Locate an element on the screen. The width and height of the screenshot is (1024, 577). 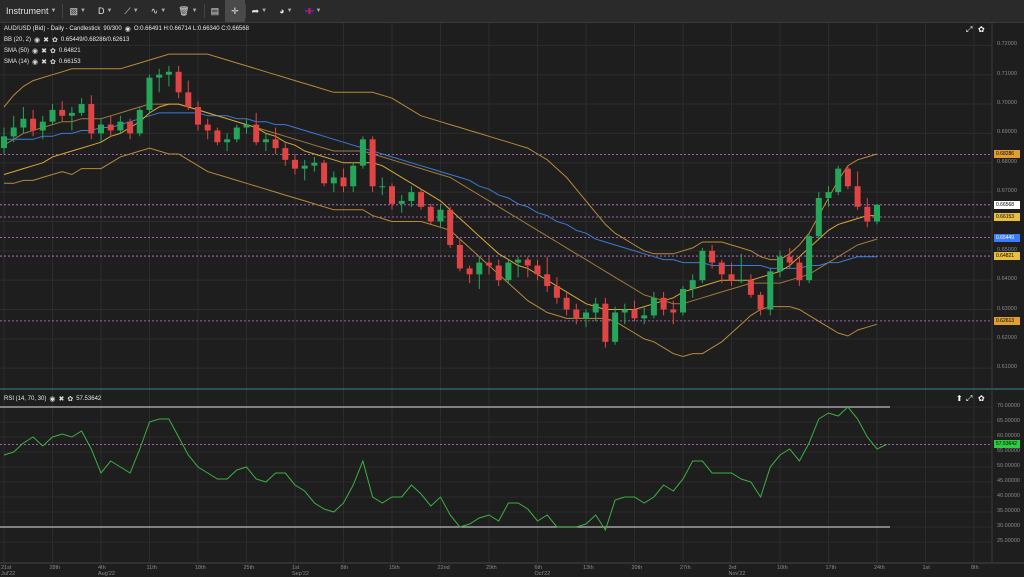
trendline-icon: ⟋ is located at coordinates (127, 10).